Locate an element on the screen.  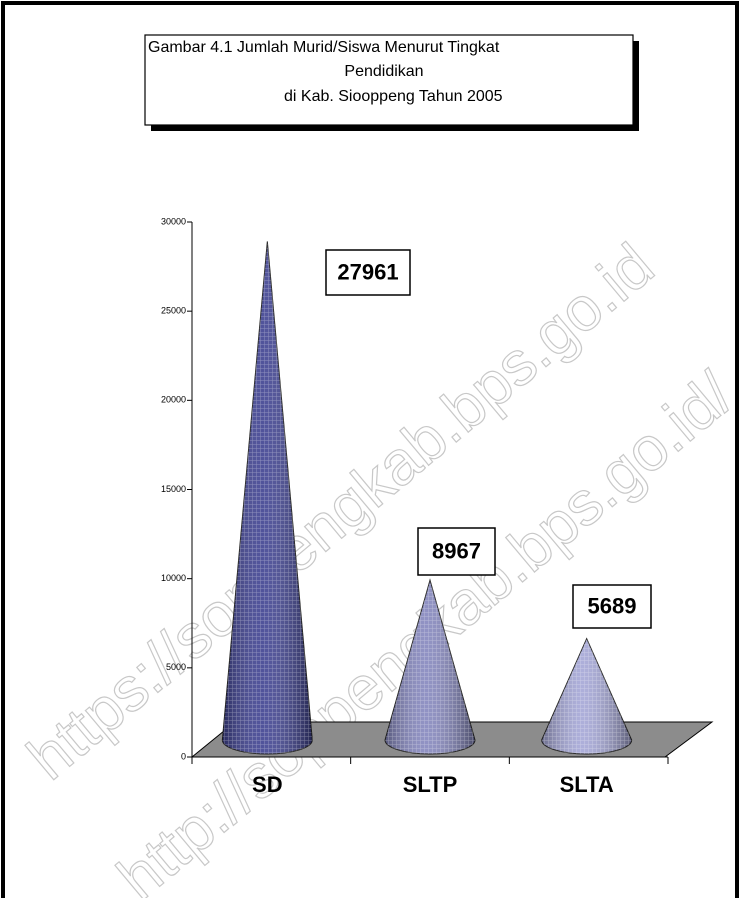
x-tick-label: SD is located at coordinates (267, 784).